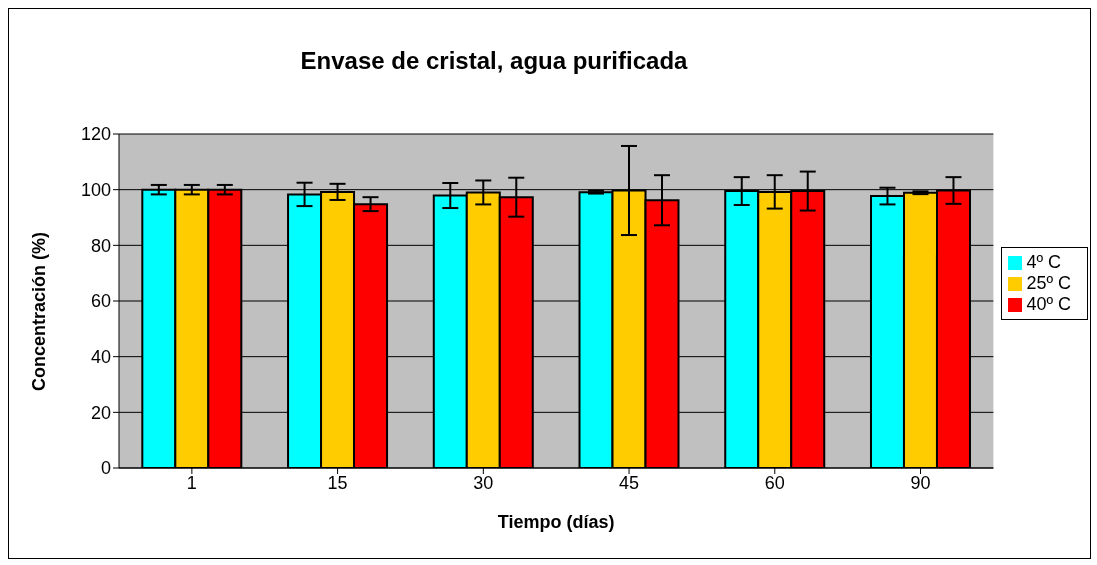 This screenshot has height=565, width=1097. What do you see at coordinates (39, 311) in the screenshot?
I see `y-axis-title: Concentración (%)` at bounding box center [39, 311].